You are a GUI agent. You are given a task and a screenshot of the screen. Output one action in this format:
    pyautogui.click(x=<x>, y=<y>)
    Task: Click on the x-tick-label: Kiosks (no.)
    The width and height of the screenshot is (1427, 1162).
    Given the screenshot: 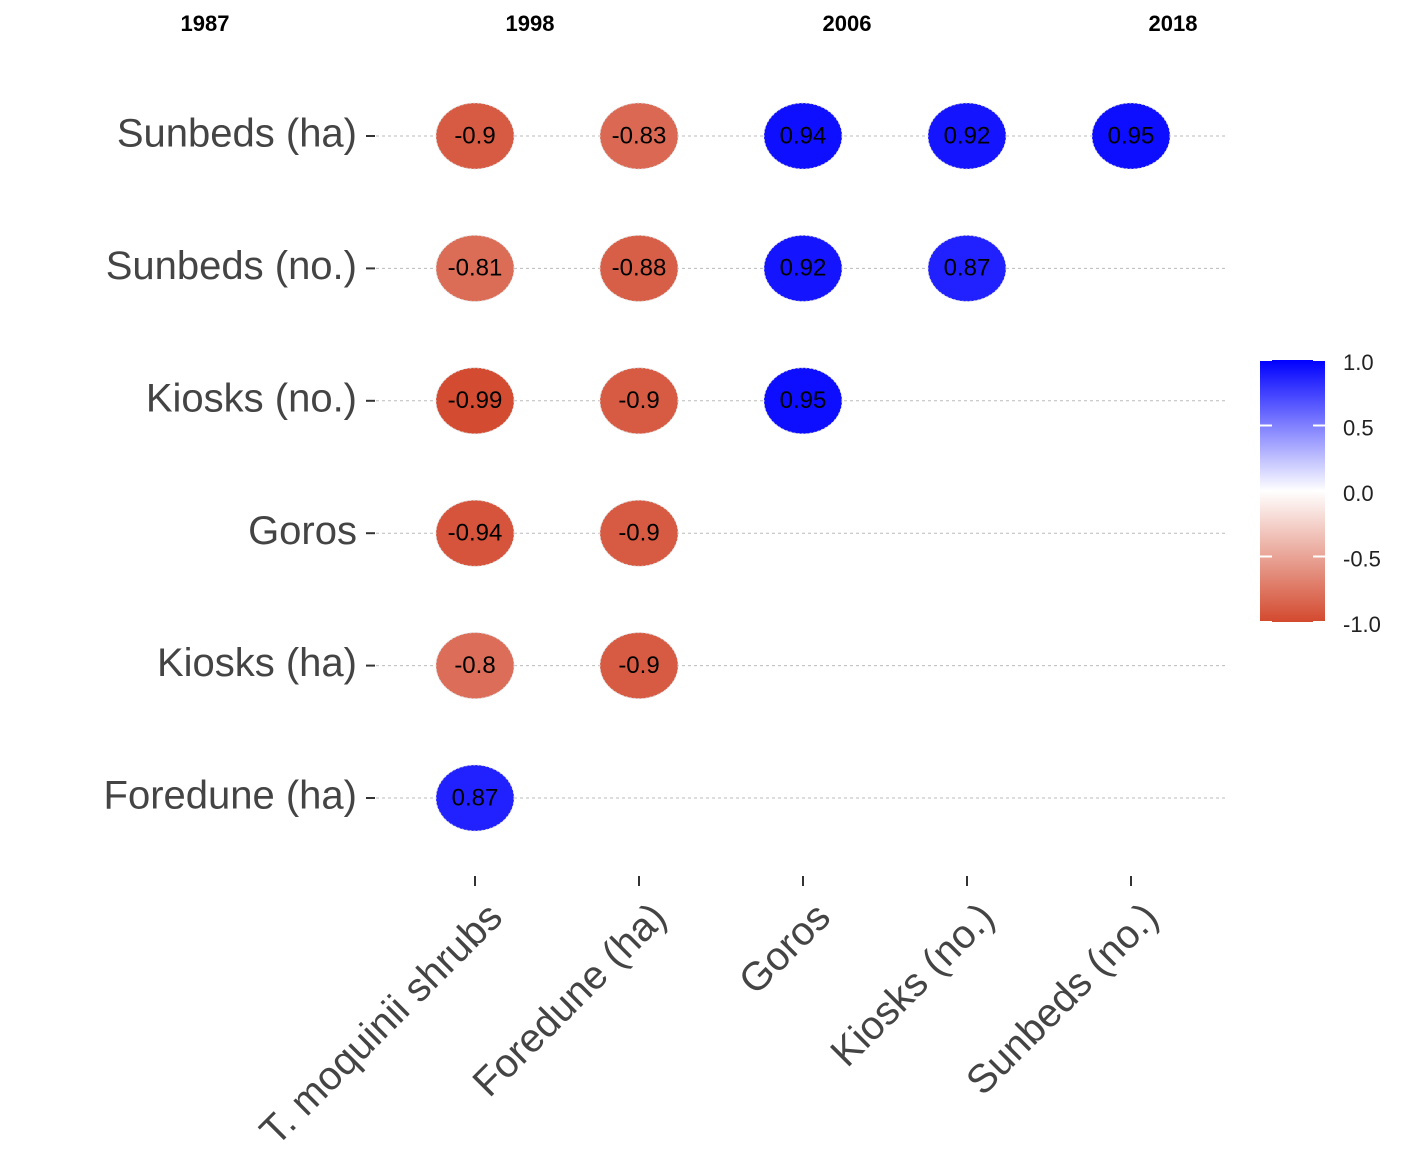 What is the action you would take?
    pyautogui.click(x=912, y=985)
    